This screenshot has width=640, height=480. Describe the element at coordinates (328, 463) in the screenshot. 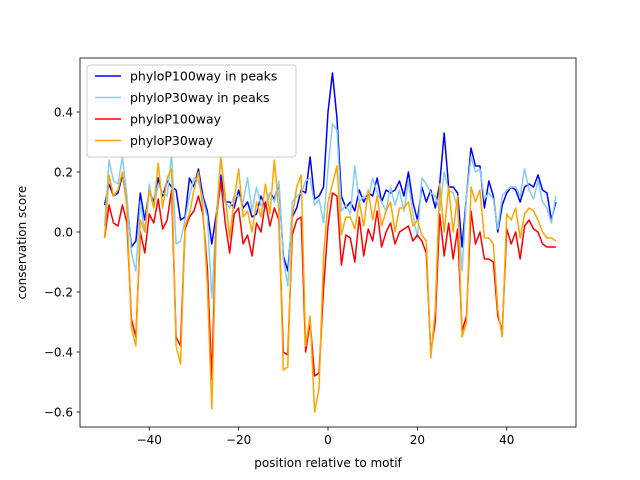

I see `x-axis-label: position relative to motif` at that location.